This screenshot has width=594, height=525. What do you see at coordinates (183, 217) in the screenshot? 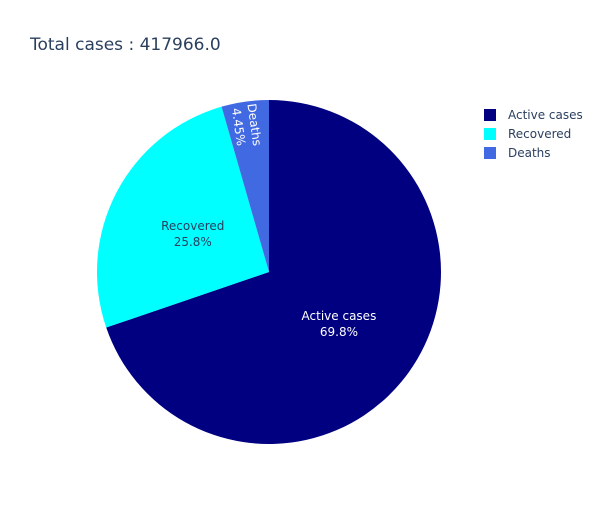
I see `pie-slice-recovered` at bounding box center [183, 217].